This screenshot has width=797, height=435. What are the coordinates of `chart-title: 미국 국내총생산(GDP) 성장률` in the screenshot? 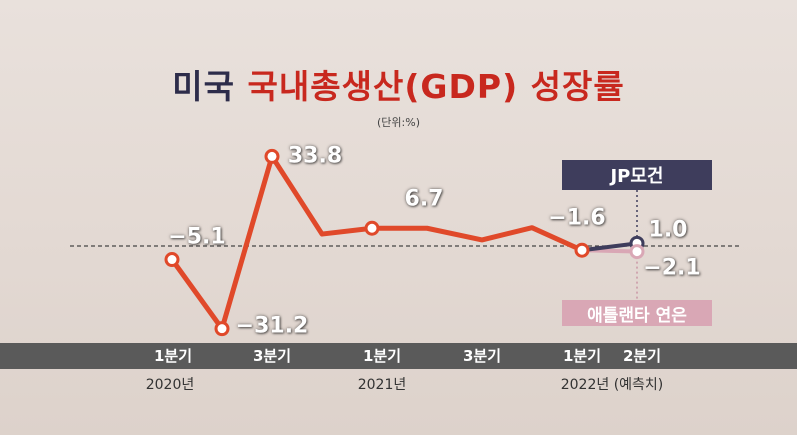 It's located at (398, 84).